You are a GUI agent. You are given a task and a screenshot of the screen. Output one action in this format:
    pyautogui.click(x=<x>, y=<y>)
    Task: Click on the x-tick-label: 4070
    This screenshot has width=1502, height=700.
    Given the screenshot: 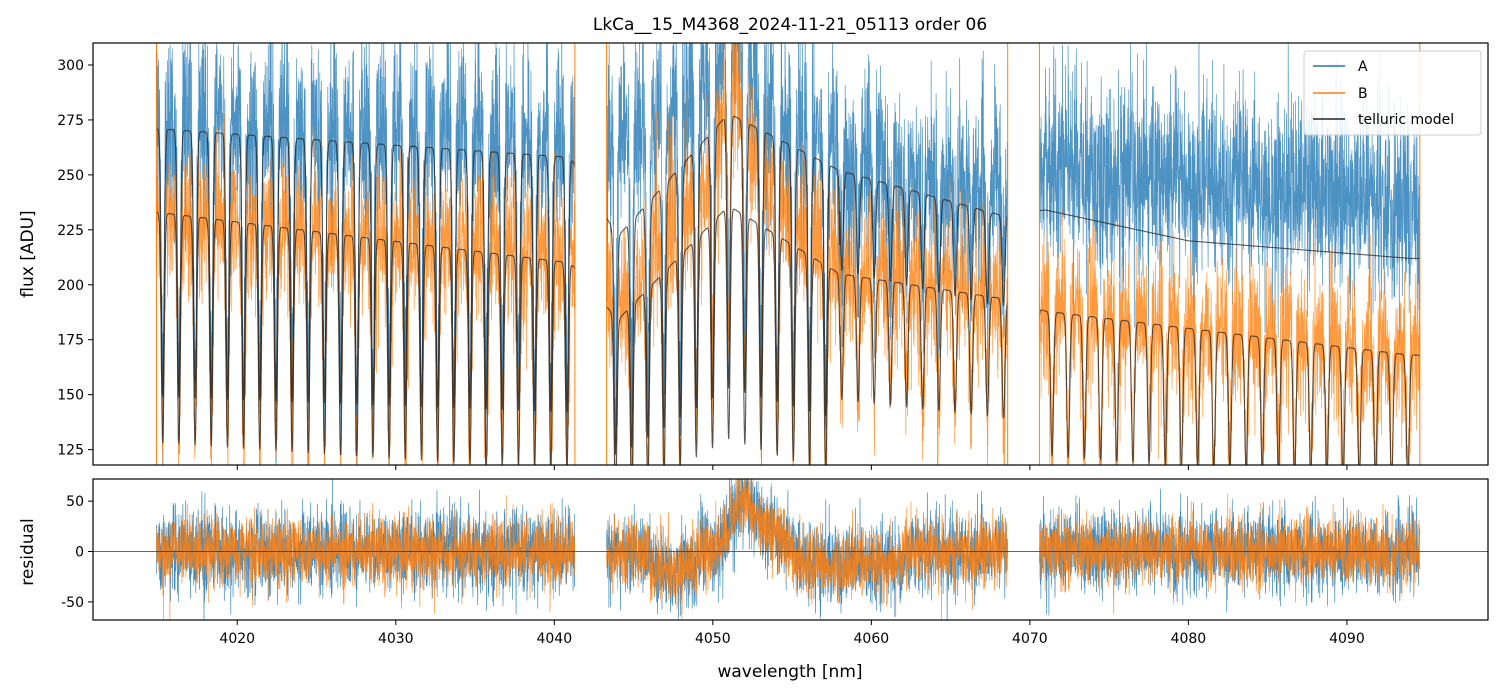 What is the action you would take?
    pyautogui.click(x=1030, y=639)
    